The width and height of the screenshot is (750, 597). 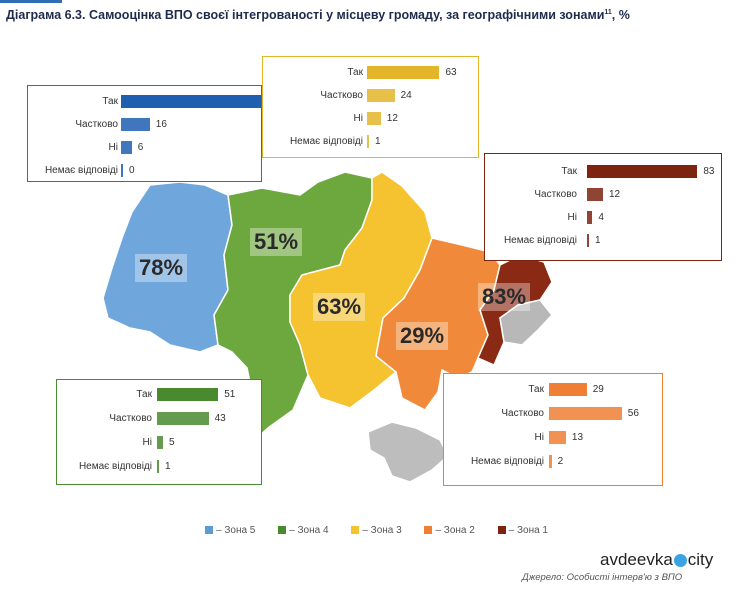 What do you see at coordinates (406, 95) in the screenshot?
I see `bar-value-label: 24` at bounding box center [406, 95].